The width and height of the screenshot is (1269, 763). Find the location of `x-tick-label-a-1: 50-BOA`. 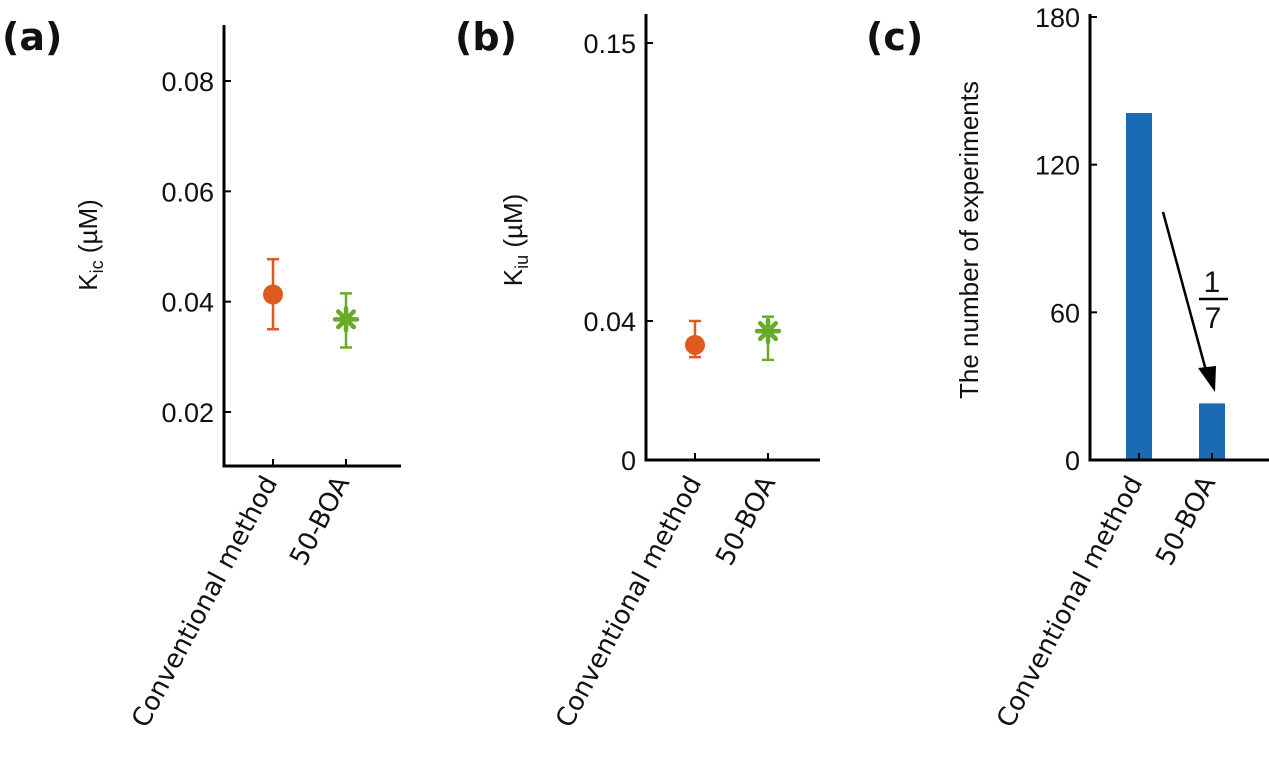

x-tick-label-a-1: 50-BOA is located at coordinates (320, 521).